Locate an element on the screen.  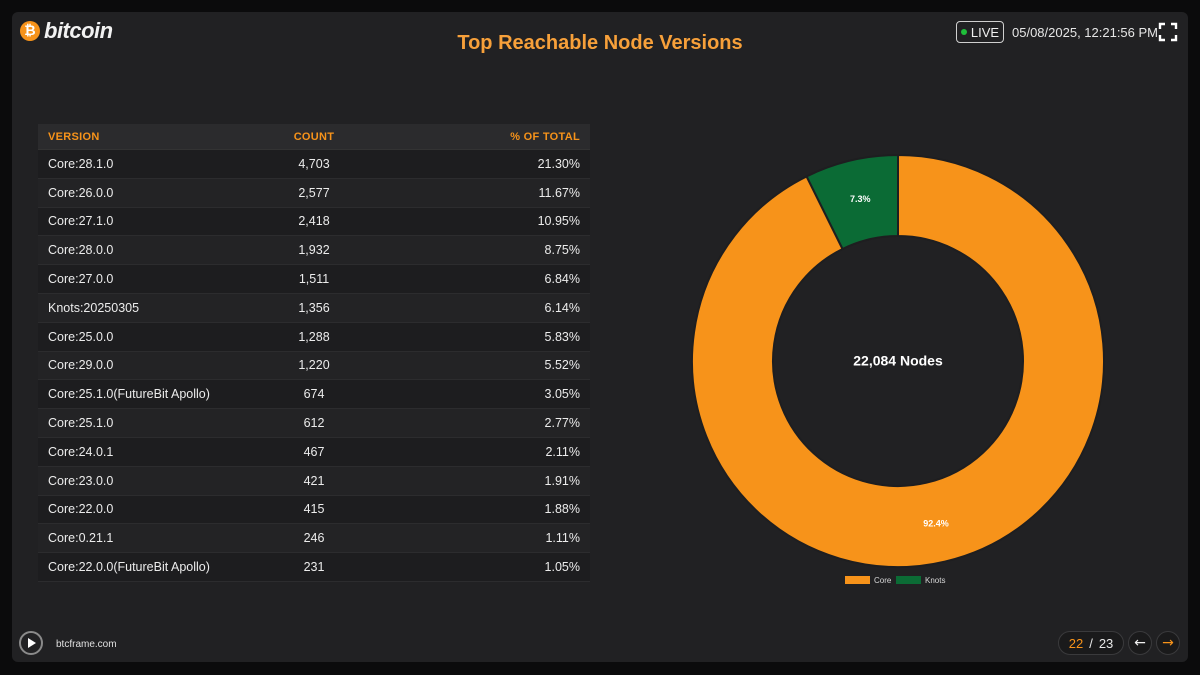
count-cell: 612 is located at coordinates (314, 423).